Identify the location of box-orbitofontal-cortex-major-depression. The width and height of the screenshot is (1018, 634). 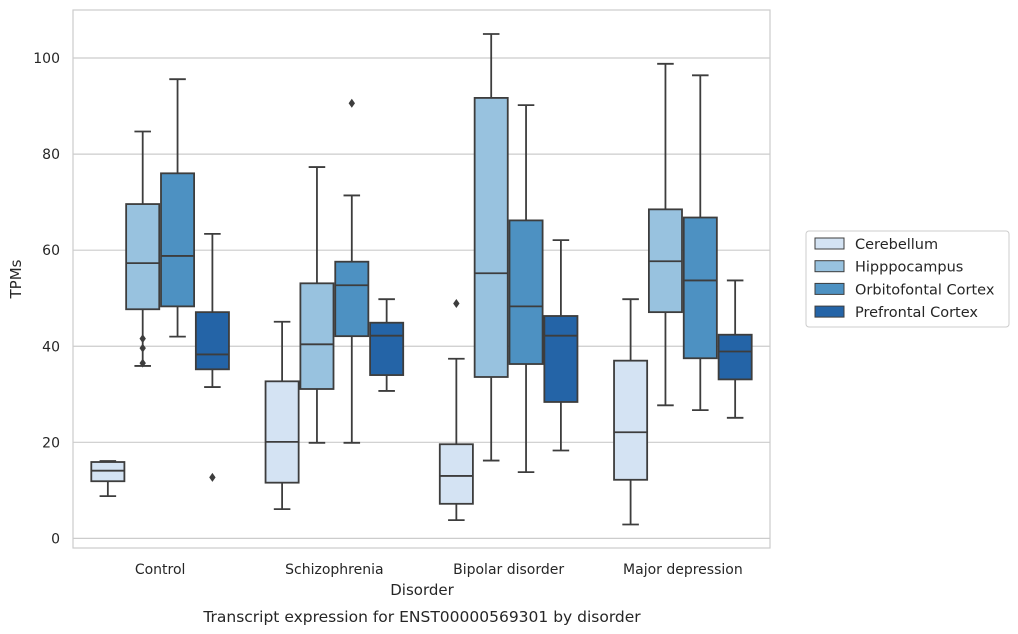
(700, 243).